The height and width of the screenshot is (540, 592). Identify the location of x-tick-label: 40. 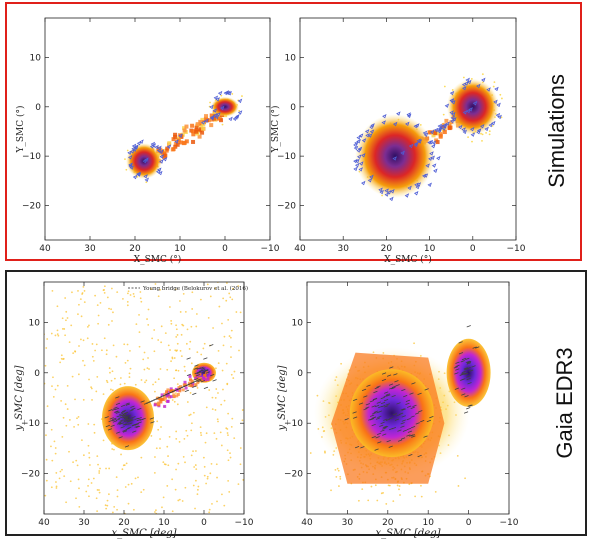
(307, 523).